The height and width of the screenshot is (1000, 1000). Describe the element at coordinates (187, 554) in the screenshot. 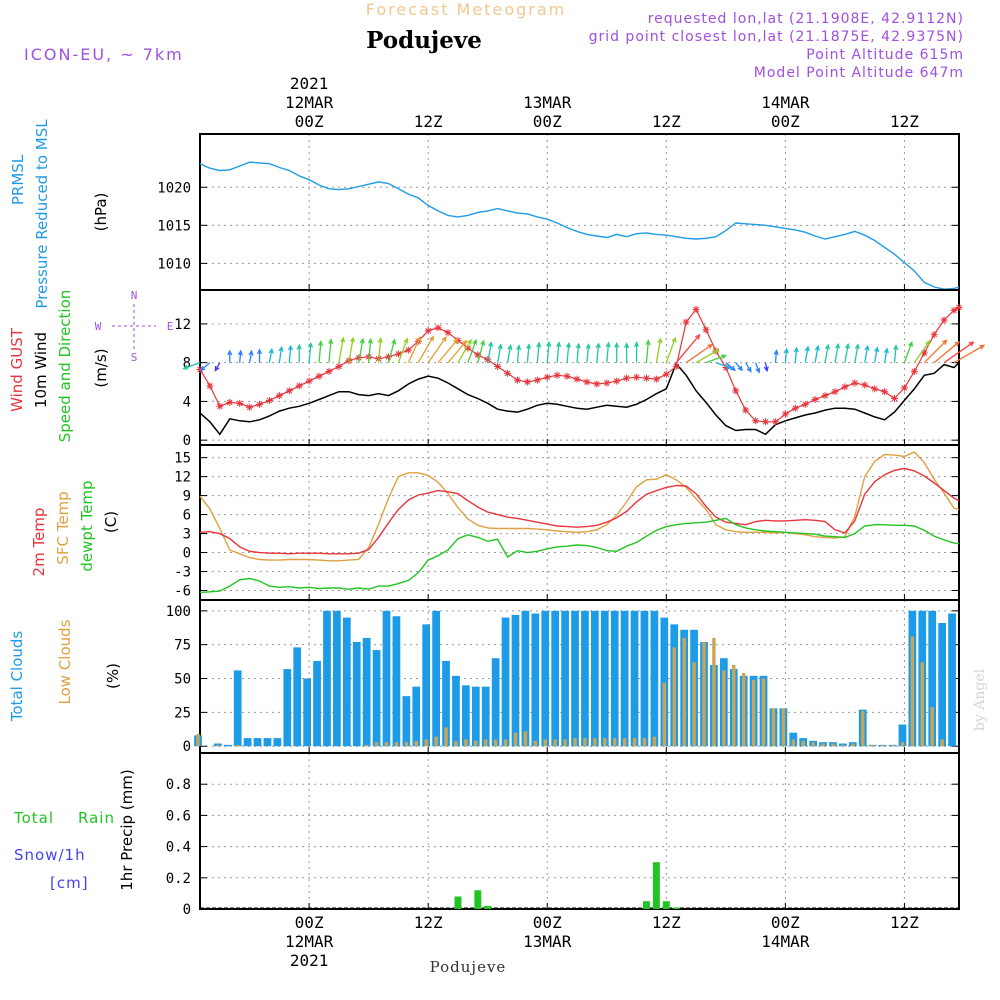

I see `y-tick-label: 0` at that location.